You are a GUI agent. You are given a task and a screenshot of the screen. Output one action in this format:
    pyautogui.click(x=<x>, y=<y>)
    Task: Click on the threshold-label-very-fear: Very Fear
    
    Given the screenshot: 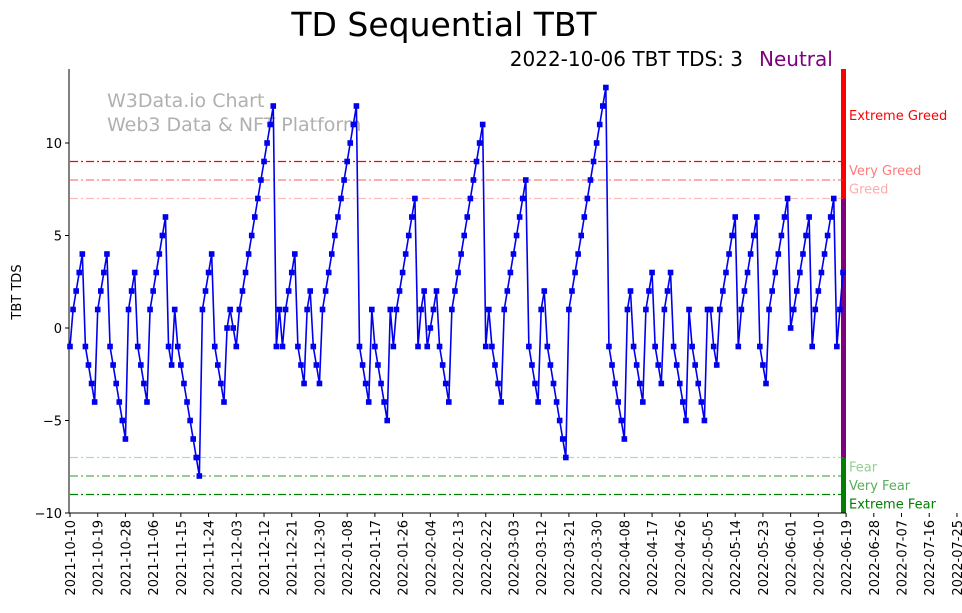 What is the action you would take?
    pyautogui.click(x=880, y=486)
    